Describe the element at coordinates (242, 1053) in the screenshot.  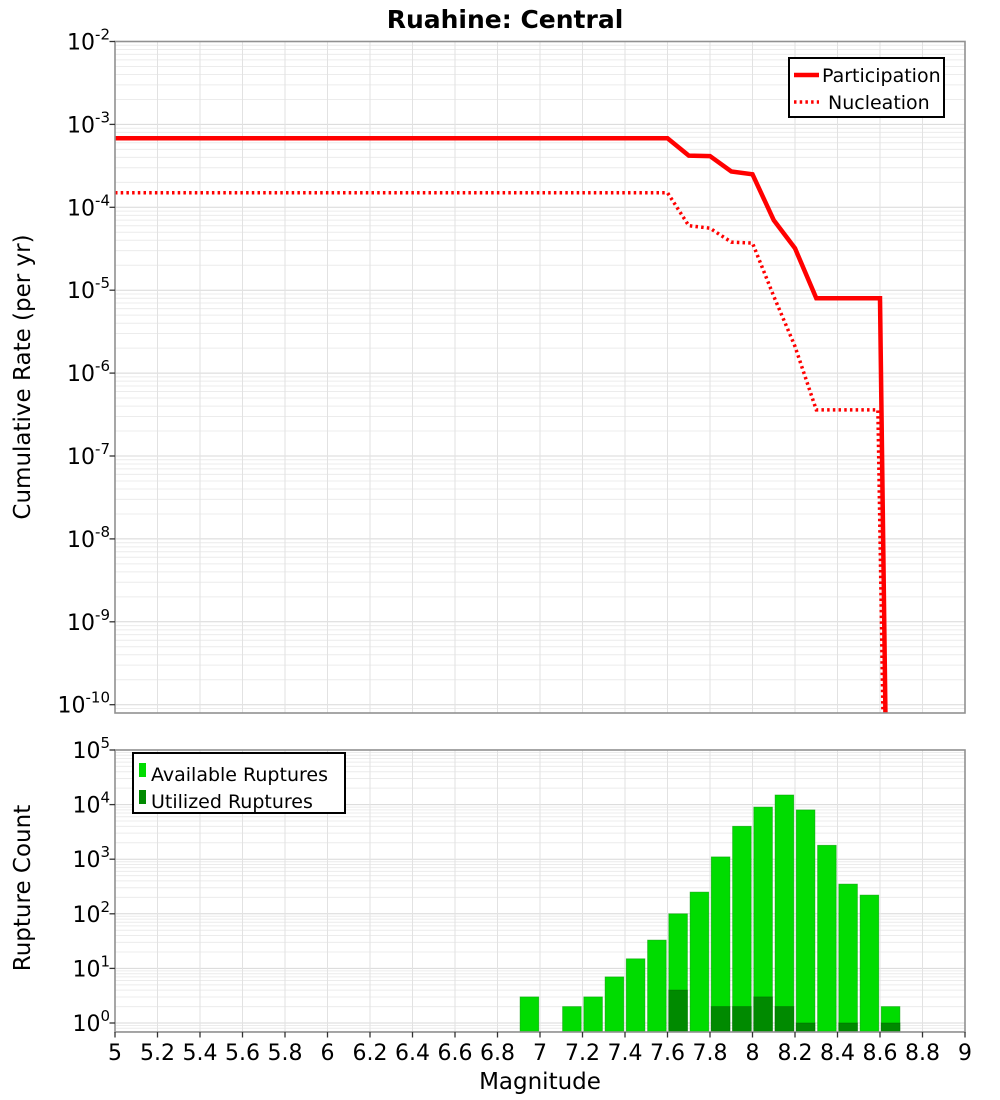
I see `x-tick-label: 5.6` at that location.